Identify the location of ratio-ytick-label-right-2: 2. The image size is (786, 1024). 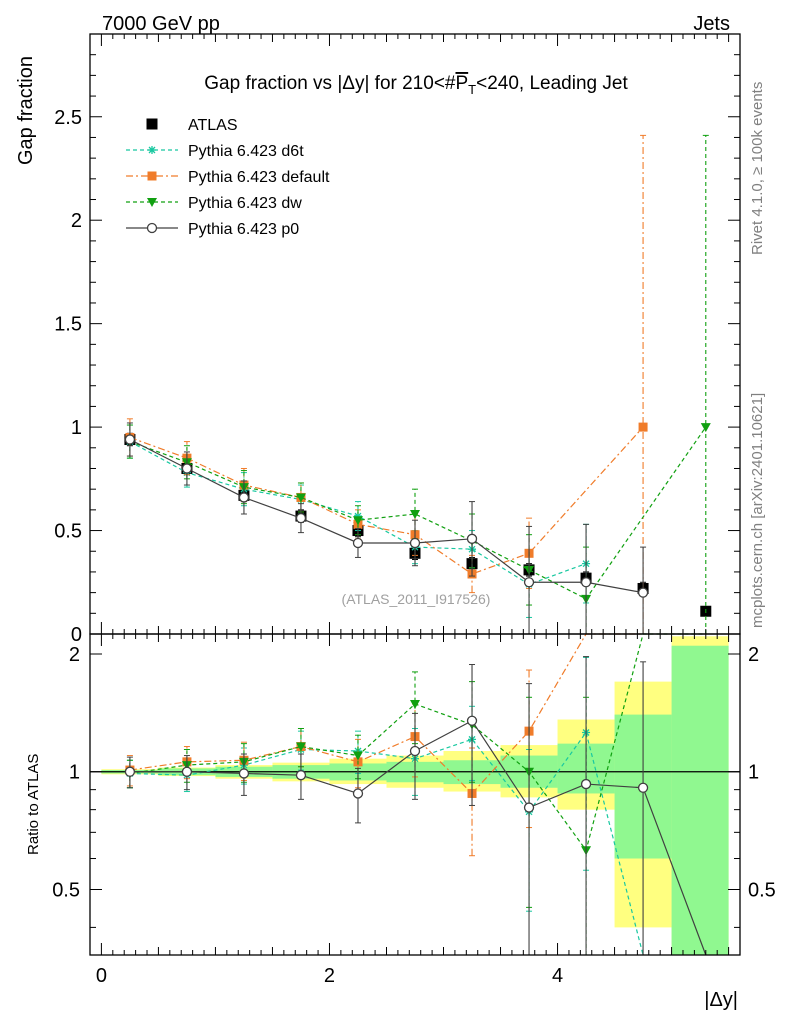
(753, 655).